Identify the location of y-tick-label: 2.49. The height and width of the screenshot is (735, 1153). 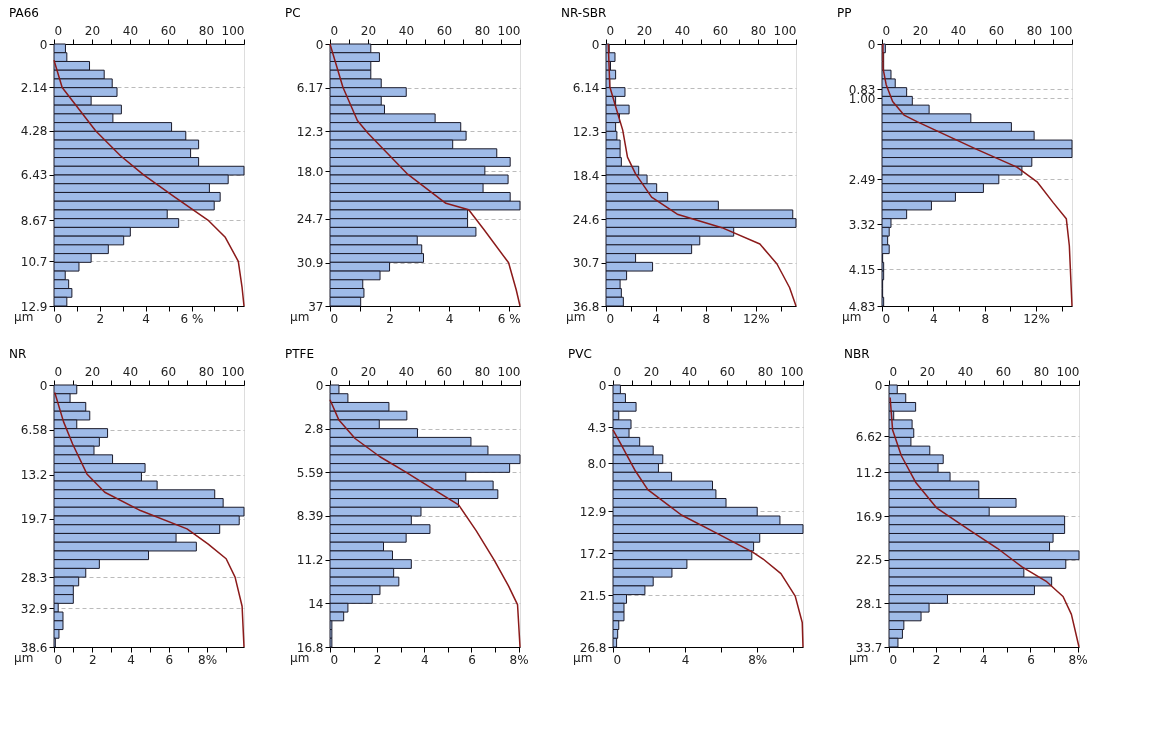
(862, 179).